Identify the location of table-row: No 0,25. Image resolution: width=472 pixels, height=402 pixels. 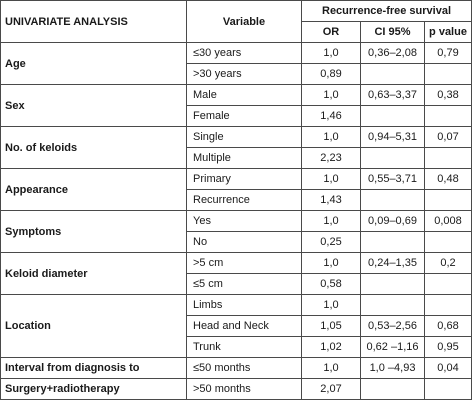
(236, 242).